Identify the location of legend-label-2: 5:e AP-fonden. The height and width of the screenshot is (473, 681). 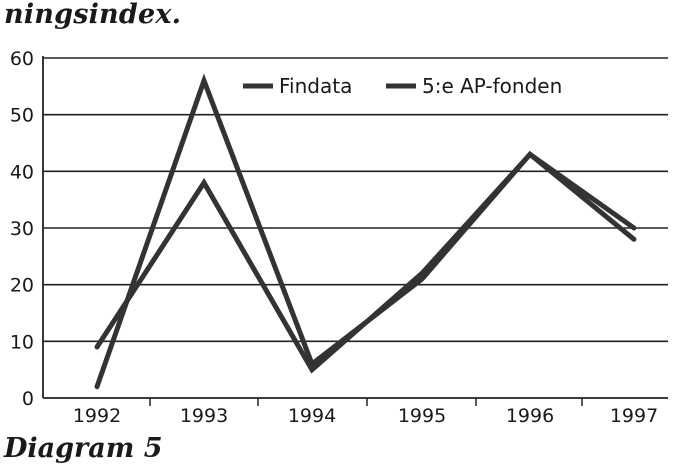
(492, 86).